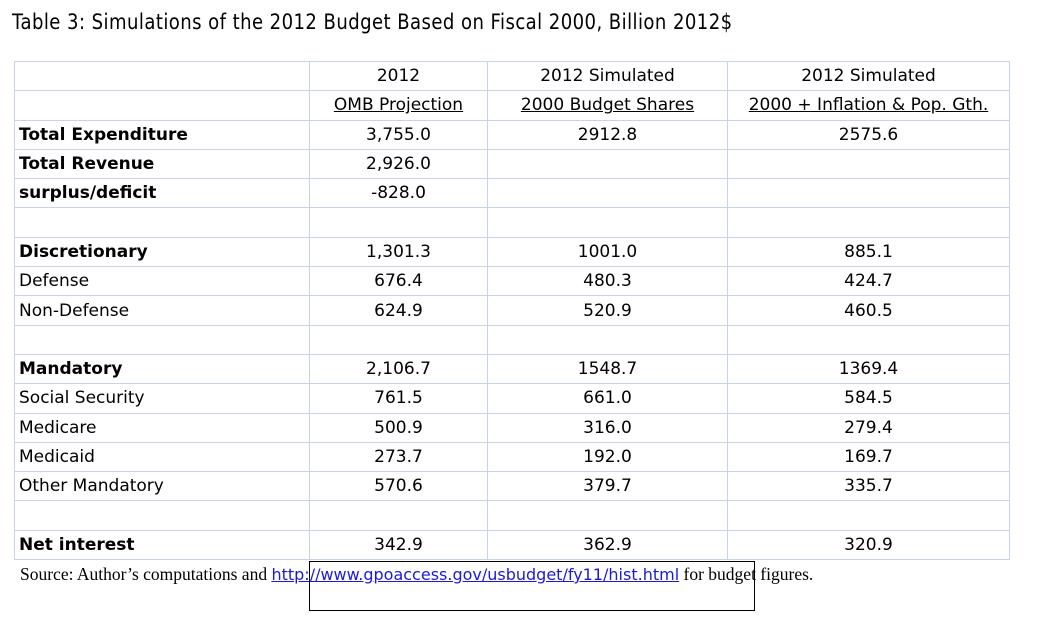  I want to click on link-box-frame, so click(532, 586).